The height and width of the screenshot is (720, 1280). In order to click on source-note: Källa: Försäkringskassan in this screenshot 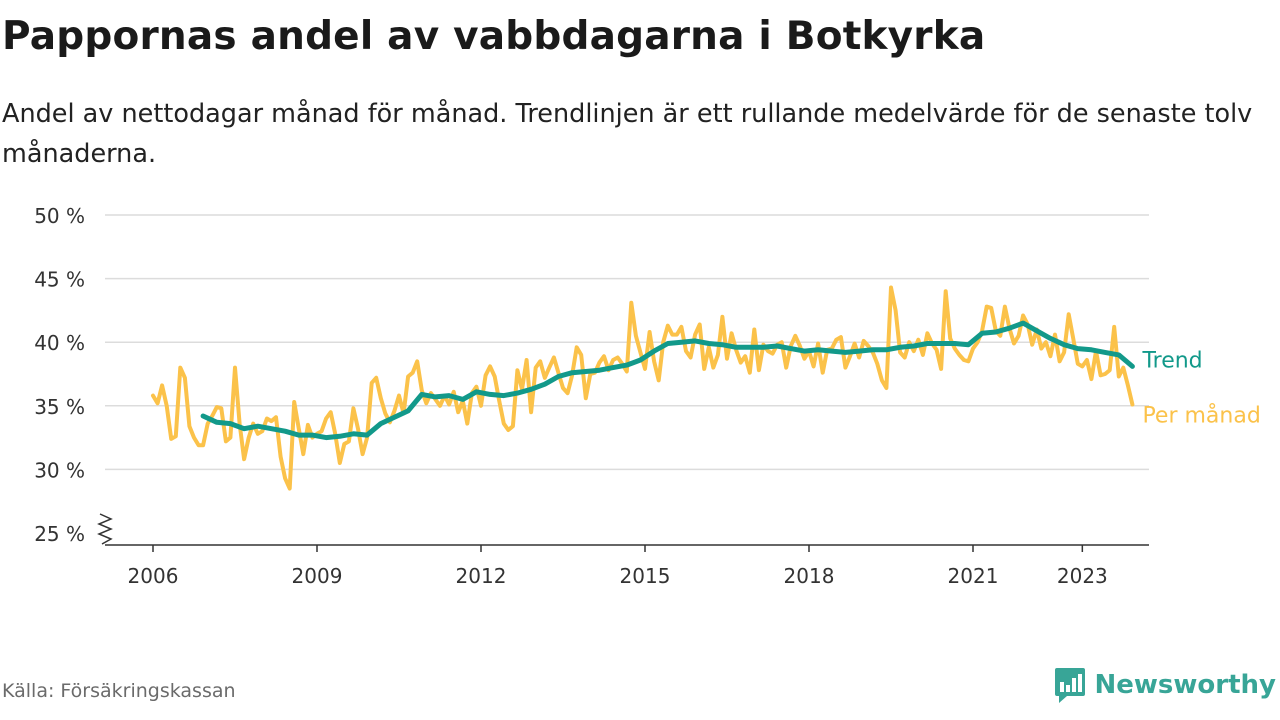, I will do `click(119, 691)`.